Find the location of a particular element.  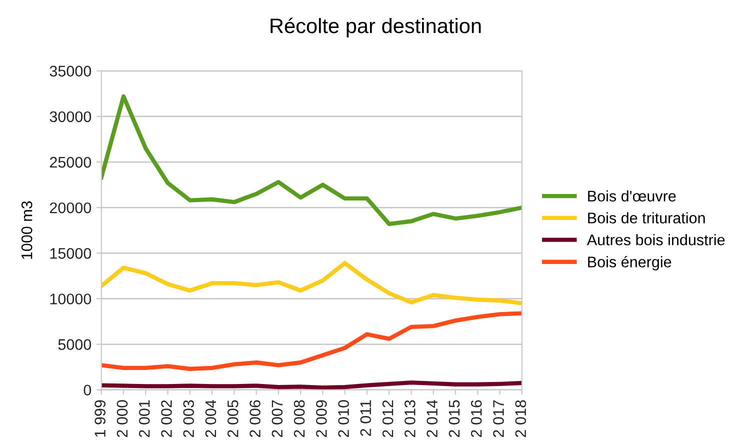

y-tick-label: 20000 is located at coordinates (71, 208).